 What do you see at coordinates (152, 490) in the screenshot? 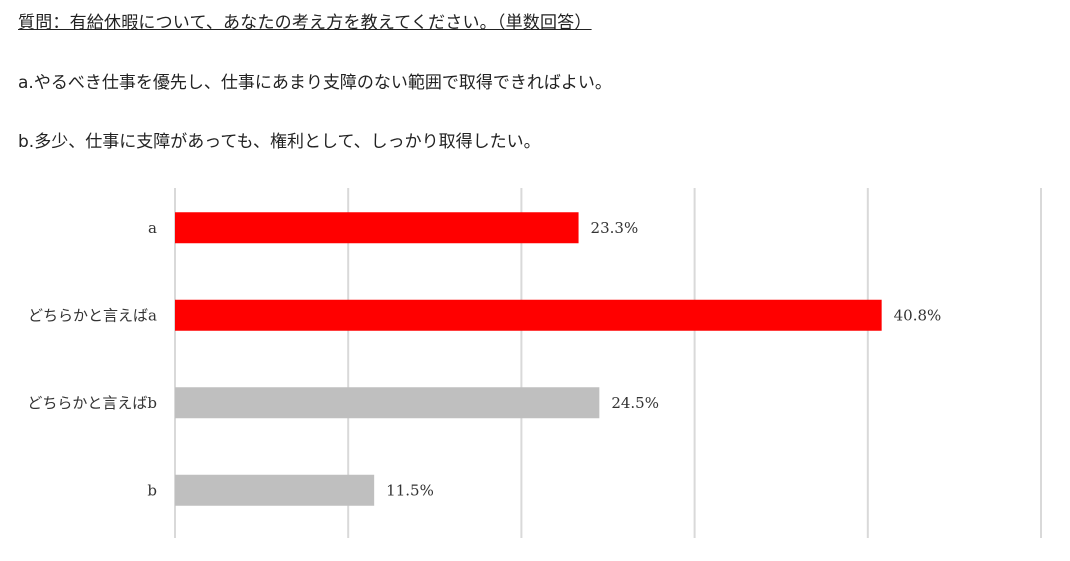
I see `category-label: b` at bounding box center [152, 490].